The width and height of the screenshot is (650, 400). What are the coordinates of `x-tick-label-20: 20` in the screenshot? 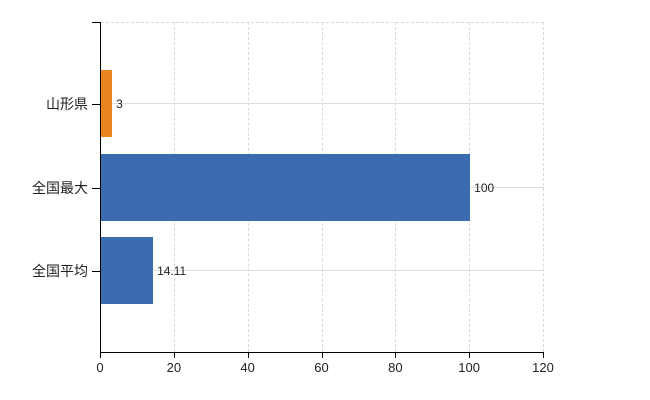 It's located at (174, 367).